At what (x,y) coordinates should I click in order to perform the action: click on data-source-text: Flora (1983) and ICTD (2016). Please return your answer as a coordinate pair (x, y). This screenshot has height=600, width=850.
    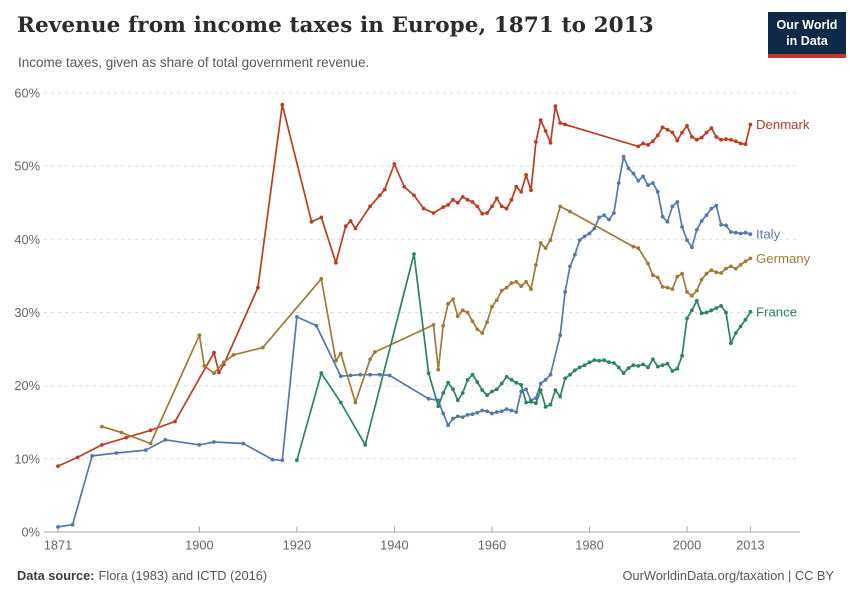
    Looking at the image, I should click on (183, 575).